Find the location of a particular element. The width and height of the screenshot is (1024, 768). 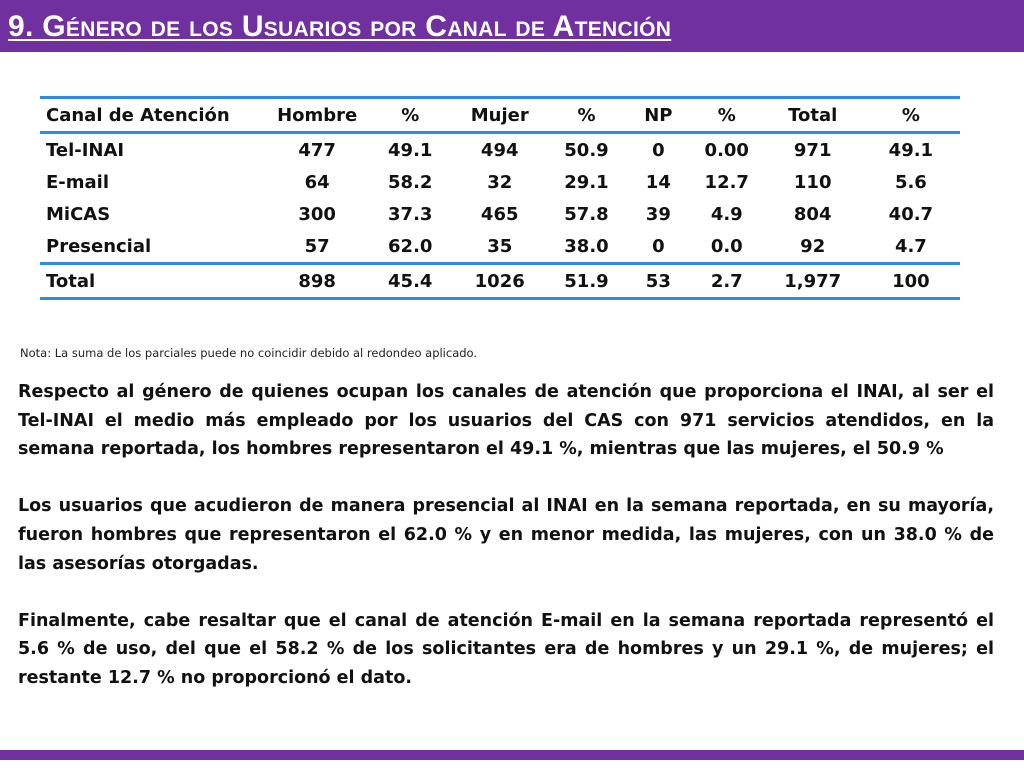

table-cell: Presencial is located at coordinates (99, 246).